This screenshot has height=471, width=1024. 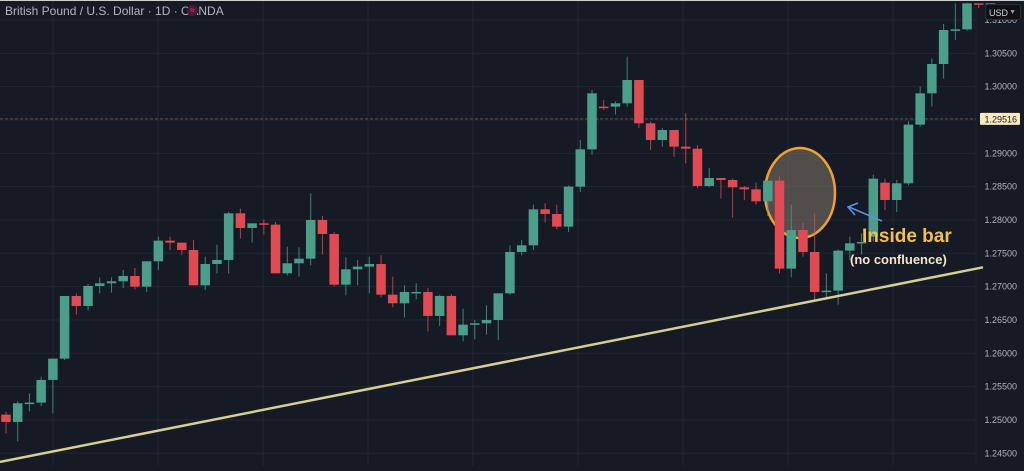 I want to click on price-tick-label: 1.24500, so click(x=1000, y=453).